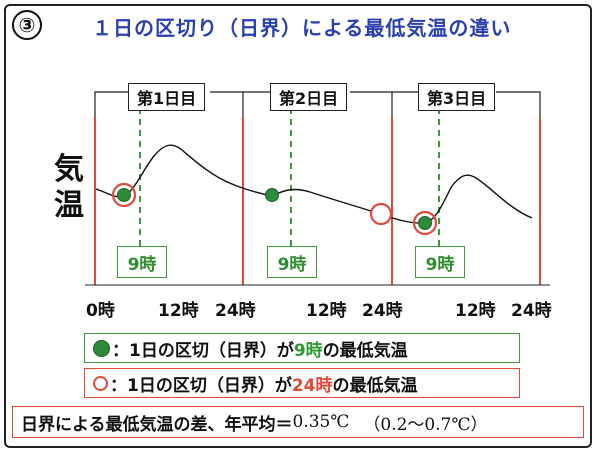 Image resolution: width=600 pixels, height=456 pixels. Describe the element at coordinates (518, 104) in the screenshot. I see `day3-bracket-right` at that location.